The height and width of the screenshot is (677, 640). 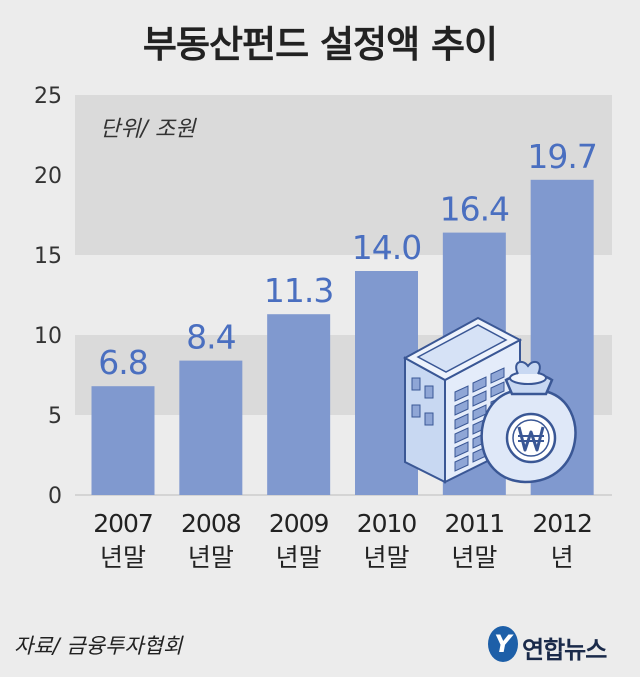 What do you see at coordinates (123, 523) in the screenshot?
I see `x-tick-label: 2007` at bounding box center [123, 523].